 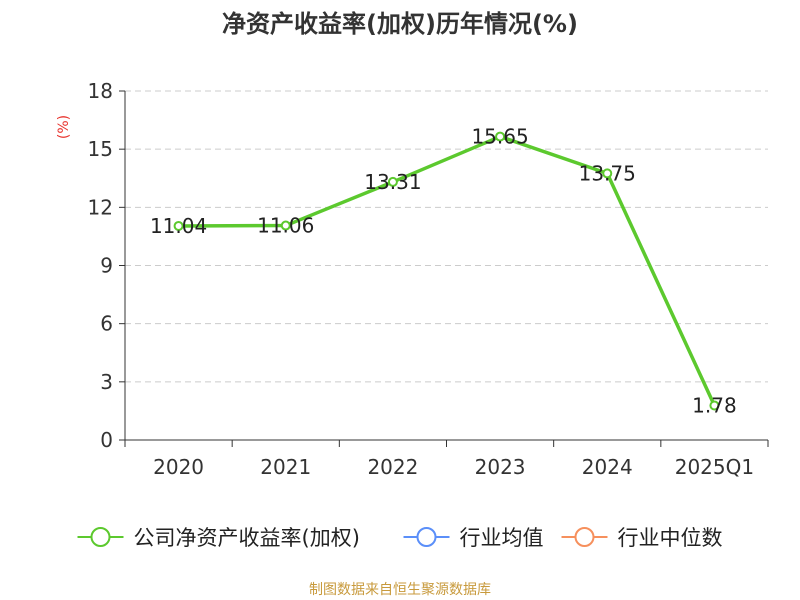 I want to click on y-tick-label: 0, so click(x=106, y=440).